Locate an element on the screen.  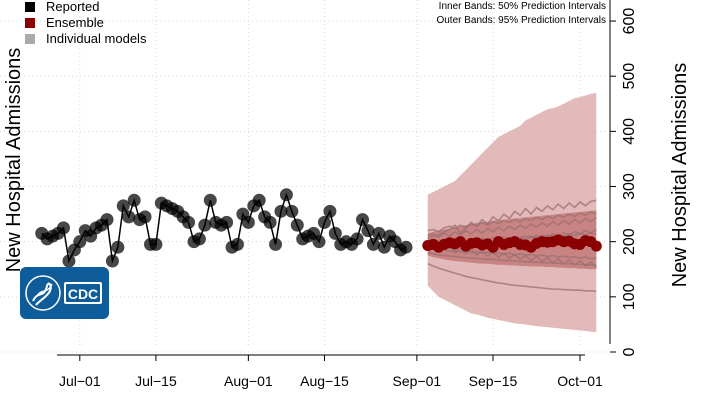
band-note-inner: Inner Bands: 50% Prediction Intervals is located at coordinates (522, 6).